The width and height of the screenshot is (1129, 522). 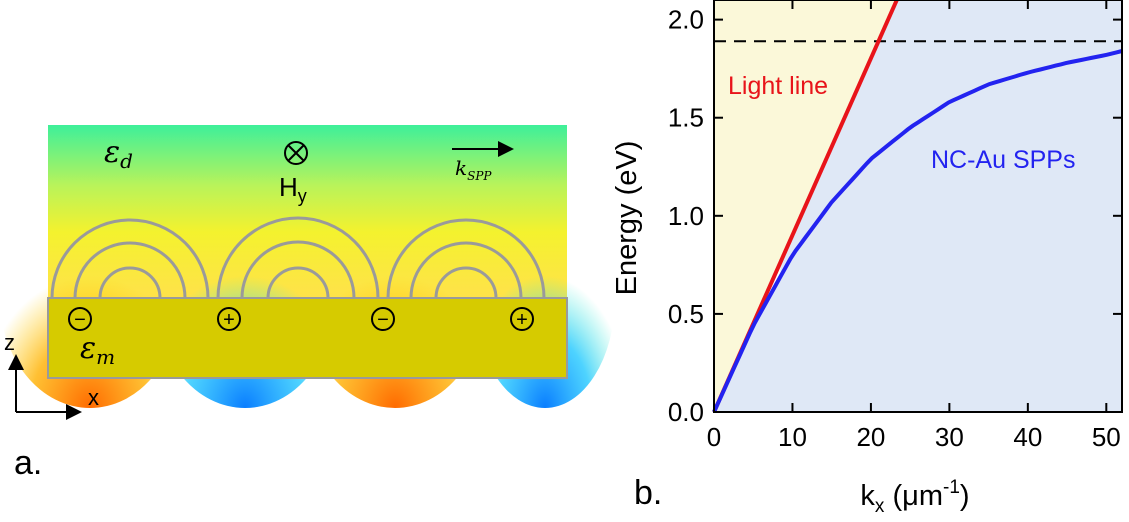 I want to click on x-tick-label: 20, so click(x=870, y=437).